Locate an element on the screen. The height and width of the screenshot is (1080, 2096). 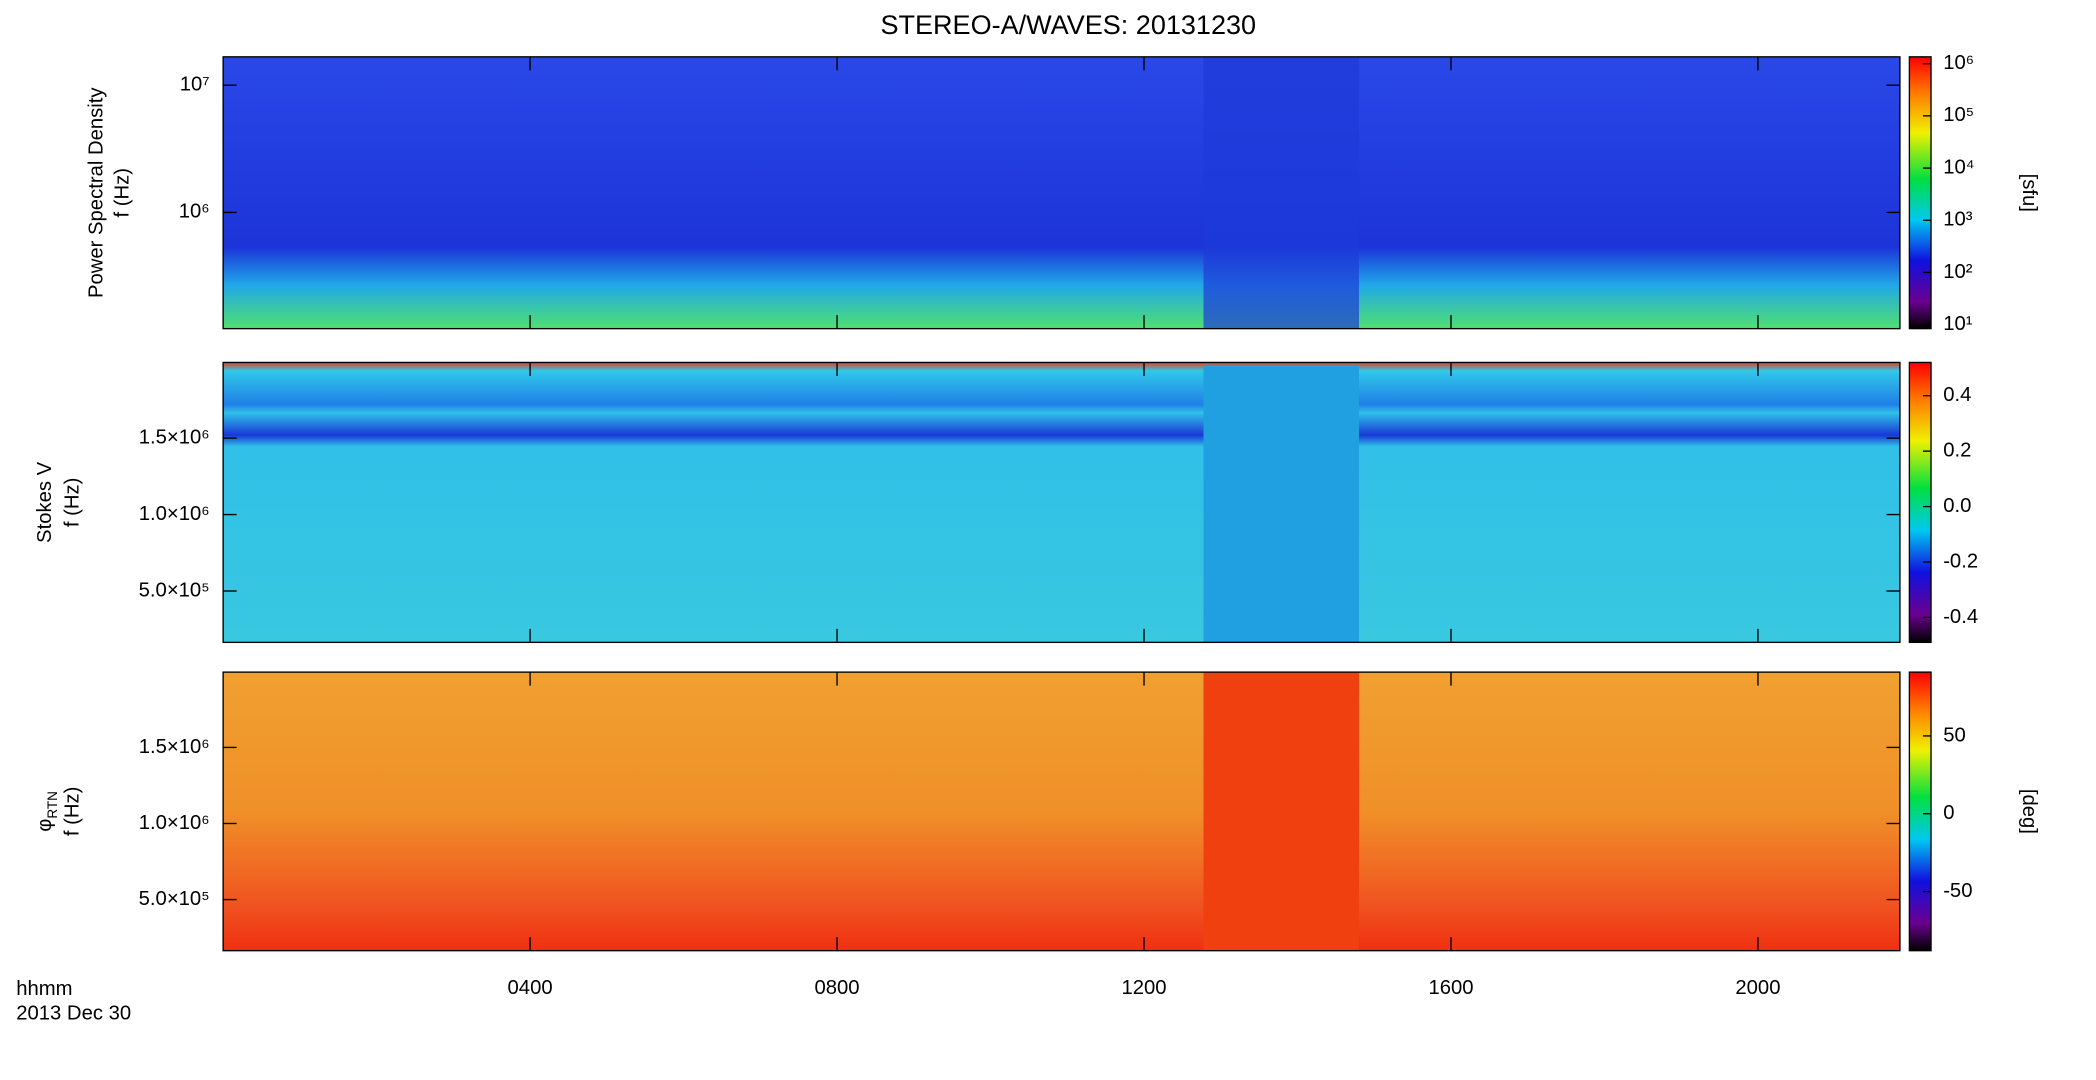
x-axis-label: hhmm is located at coordinates (44, 989).